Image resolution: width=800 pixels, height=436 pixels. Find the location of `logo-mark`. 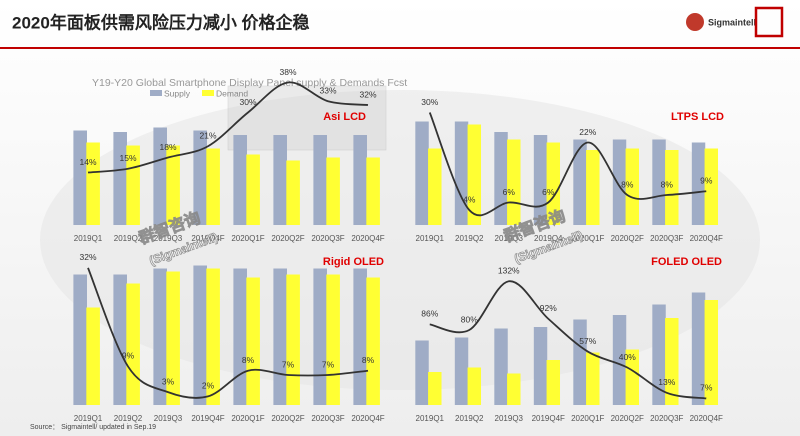

logo-mark is located at coordinates (695, 22).